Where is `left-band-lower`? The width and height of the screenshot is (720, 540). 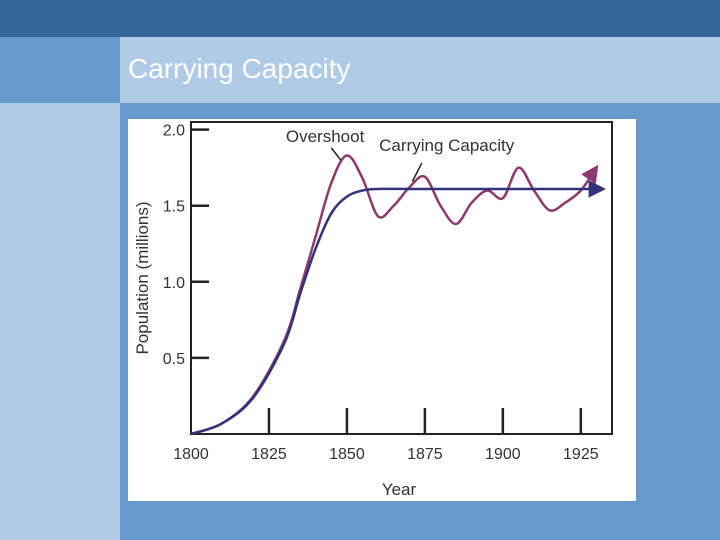 left-band-lower is located at coordinates (60, 321).